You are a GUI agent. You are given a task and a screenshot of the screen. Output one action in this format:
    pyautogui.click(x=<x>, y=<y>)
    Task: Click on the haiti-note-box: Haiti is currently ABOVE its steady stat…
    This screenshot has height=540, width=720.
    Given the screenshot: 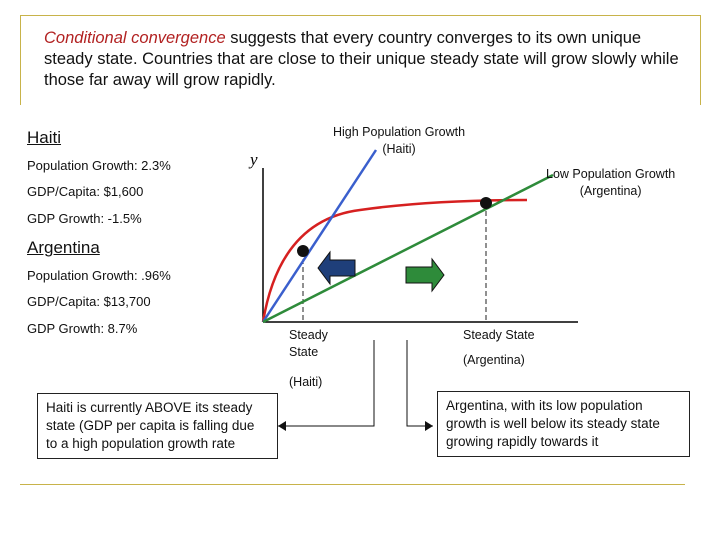 What is the action you would take?
    pyautogui.click(x=157, y=426)
    